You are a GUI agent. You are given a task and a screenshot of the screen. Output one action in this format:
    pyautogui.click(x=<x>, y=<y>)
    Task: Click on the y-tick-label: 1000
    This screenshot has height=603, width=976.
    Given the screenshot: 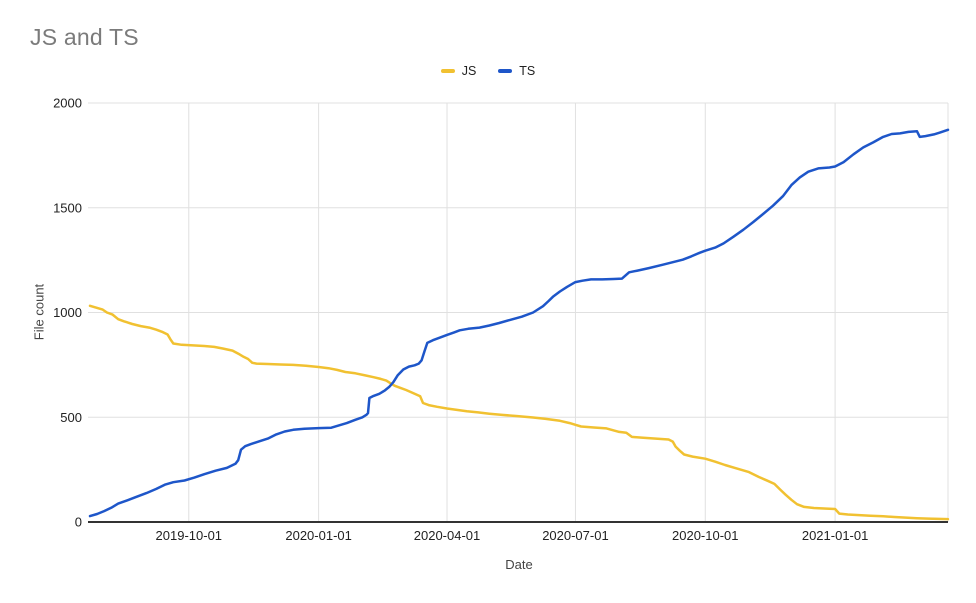 What is the action you would take?
    pyautogui.click(x=67, y=312)
    